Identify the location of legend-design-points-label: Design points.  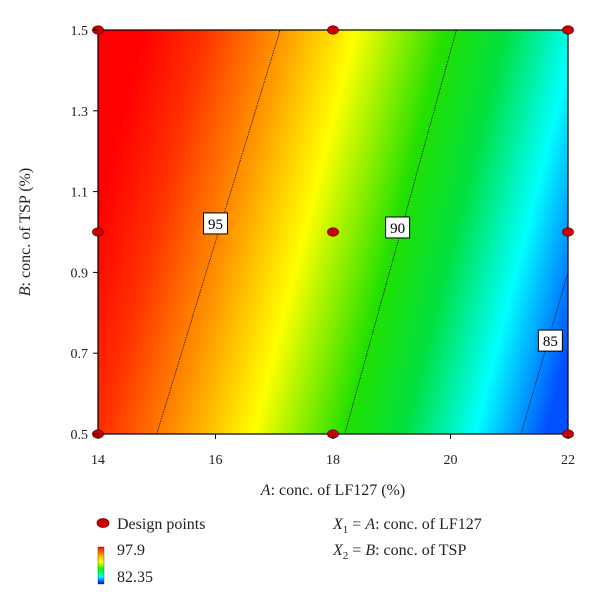
(161, 524).